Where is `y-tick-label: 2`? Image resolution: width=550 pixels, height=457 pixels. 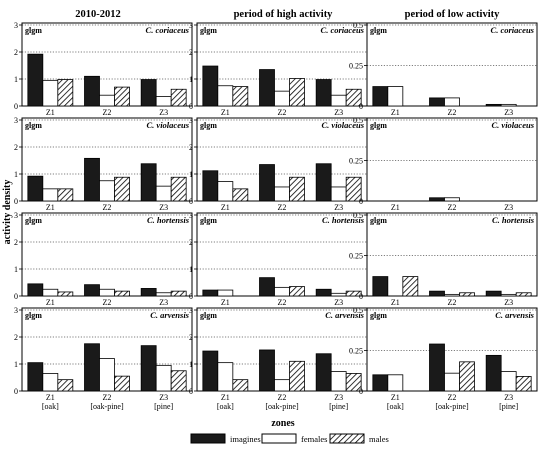
y-tick-label: 2 is located at coordinates (16, 147).